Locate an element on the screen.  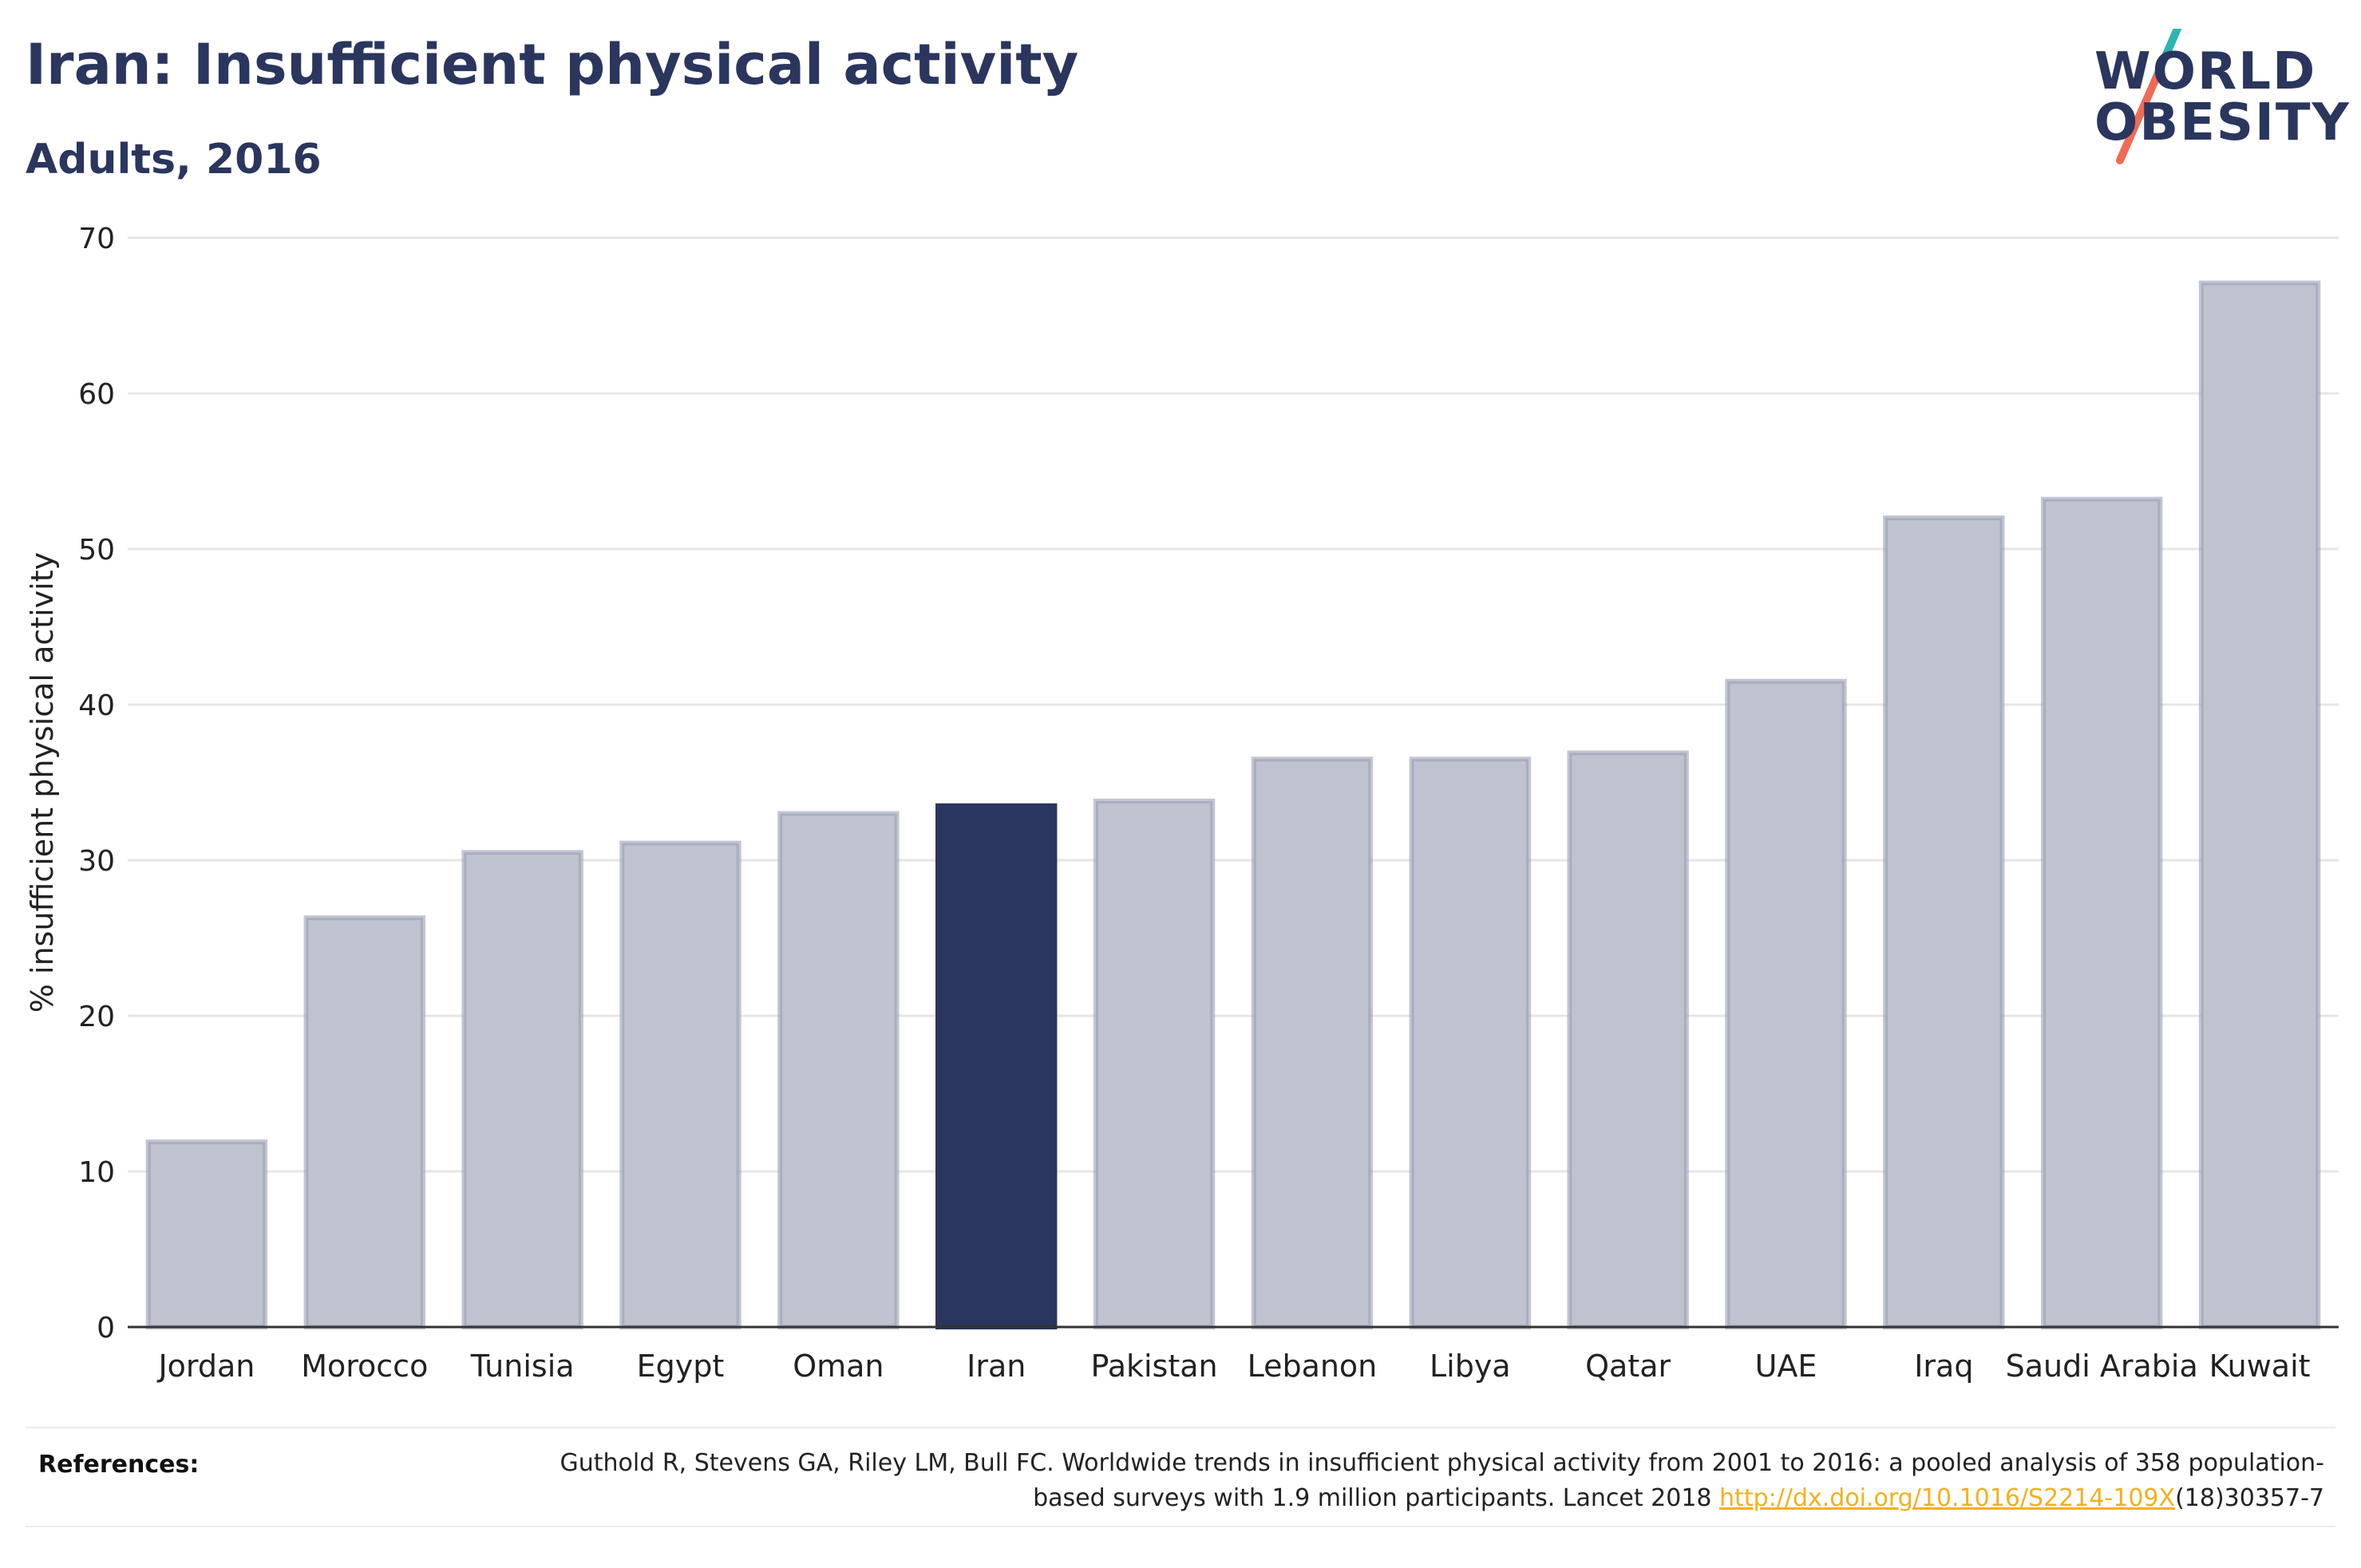
x-tick-label: Saudi Arabia is located at coordinates (2102, 1366).